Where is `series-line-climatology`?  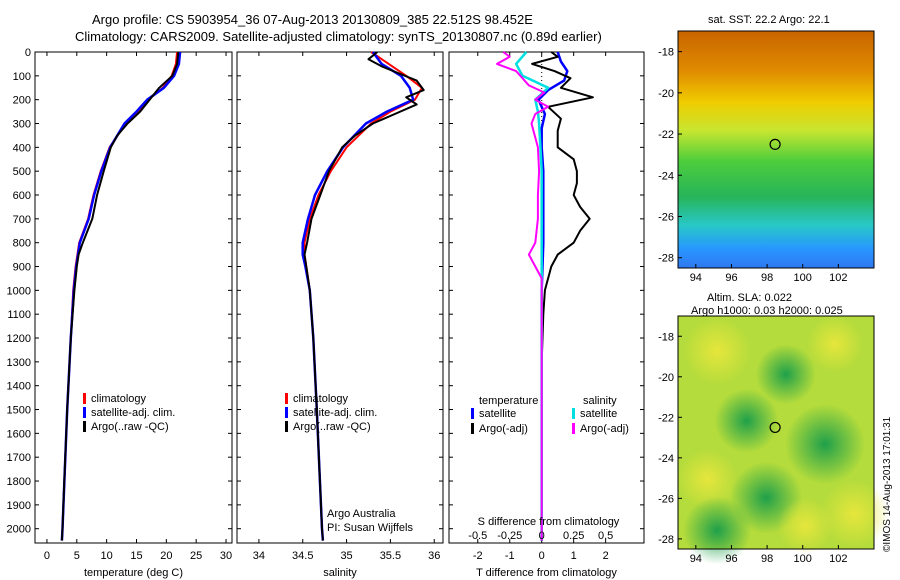 series-line-climatology is located at coordinates (119, 296).